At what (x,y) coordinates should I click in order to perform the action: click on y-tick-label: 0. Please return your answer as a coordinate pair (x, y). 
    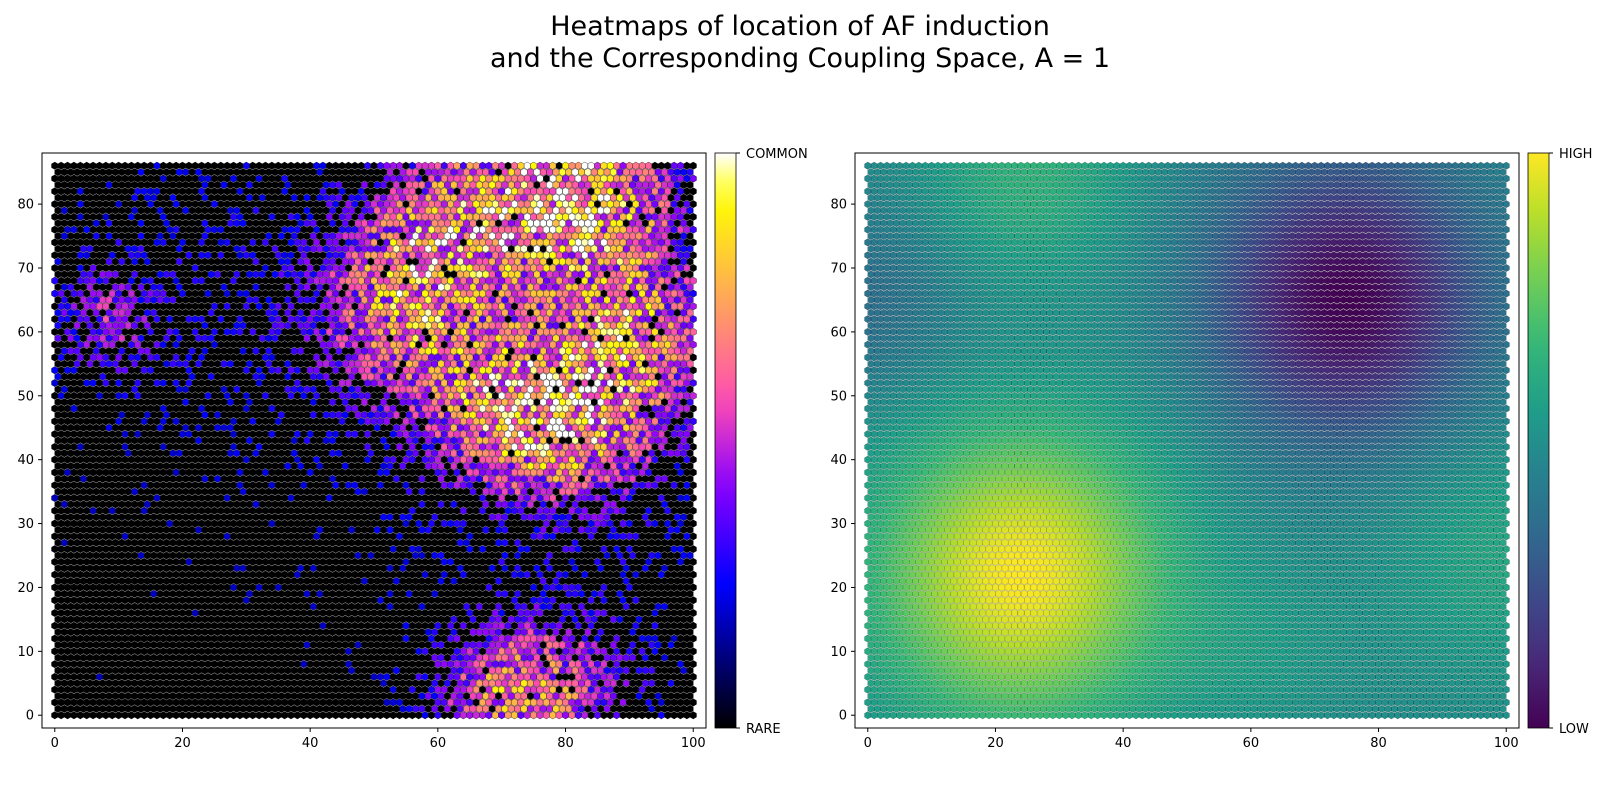
    Looking at the image, I should click on (843, 716).